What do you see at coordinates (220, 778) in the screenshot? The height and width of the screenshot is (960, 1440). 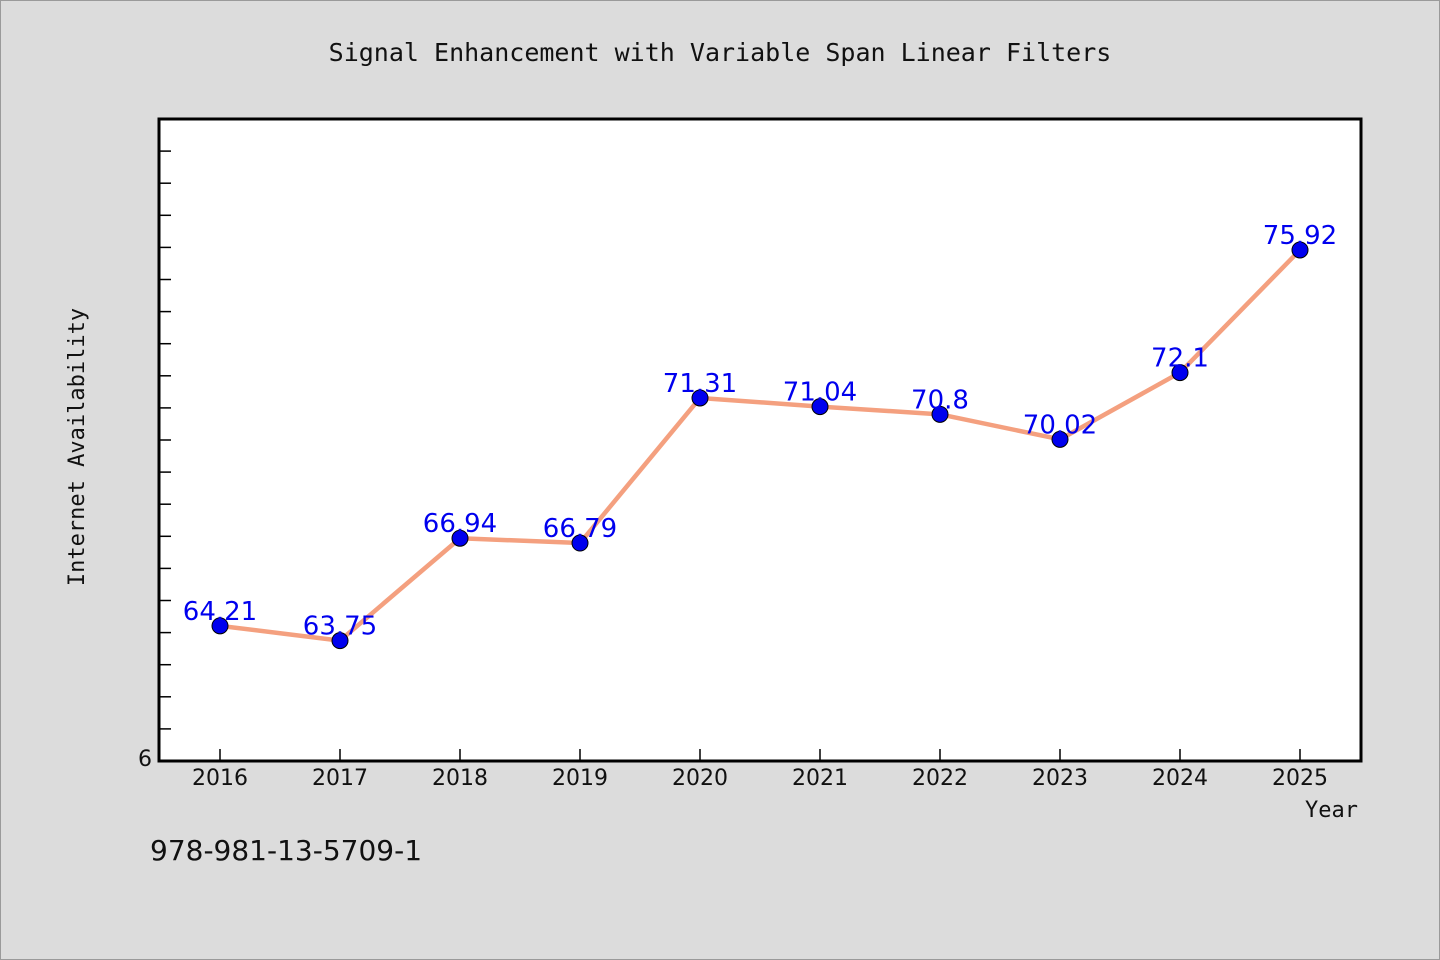 I see `x-tick-label: 2016` at bounding box center [220, 778].